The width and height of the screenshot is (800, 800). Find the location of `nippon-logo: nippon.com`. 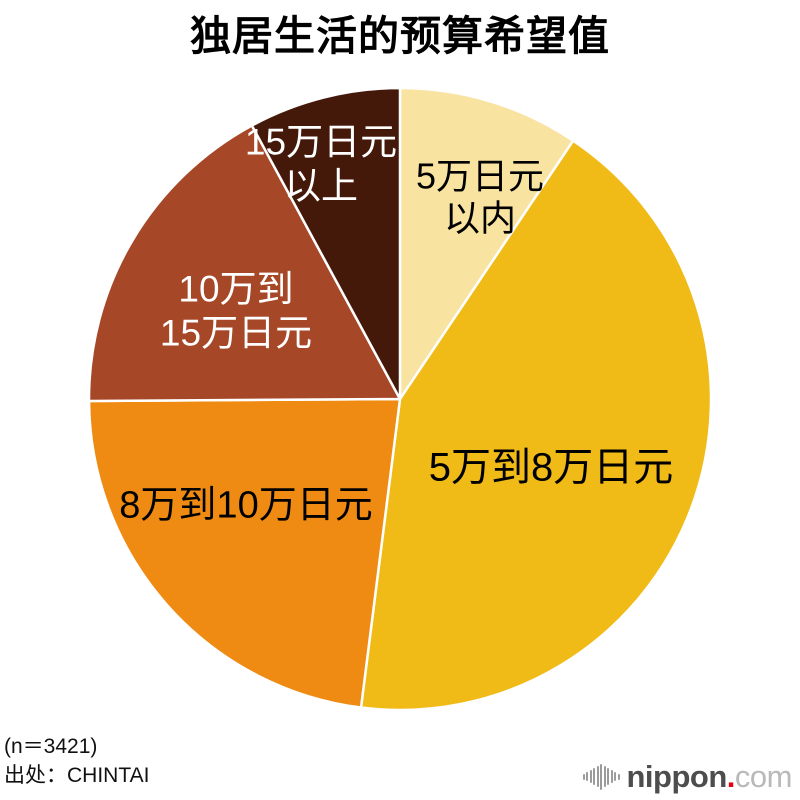

nippon-logo: nippon.com is located at coordinates (687, 776).